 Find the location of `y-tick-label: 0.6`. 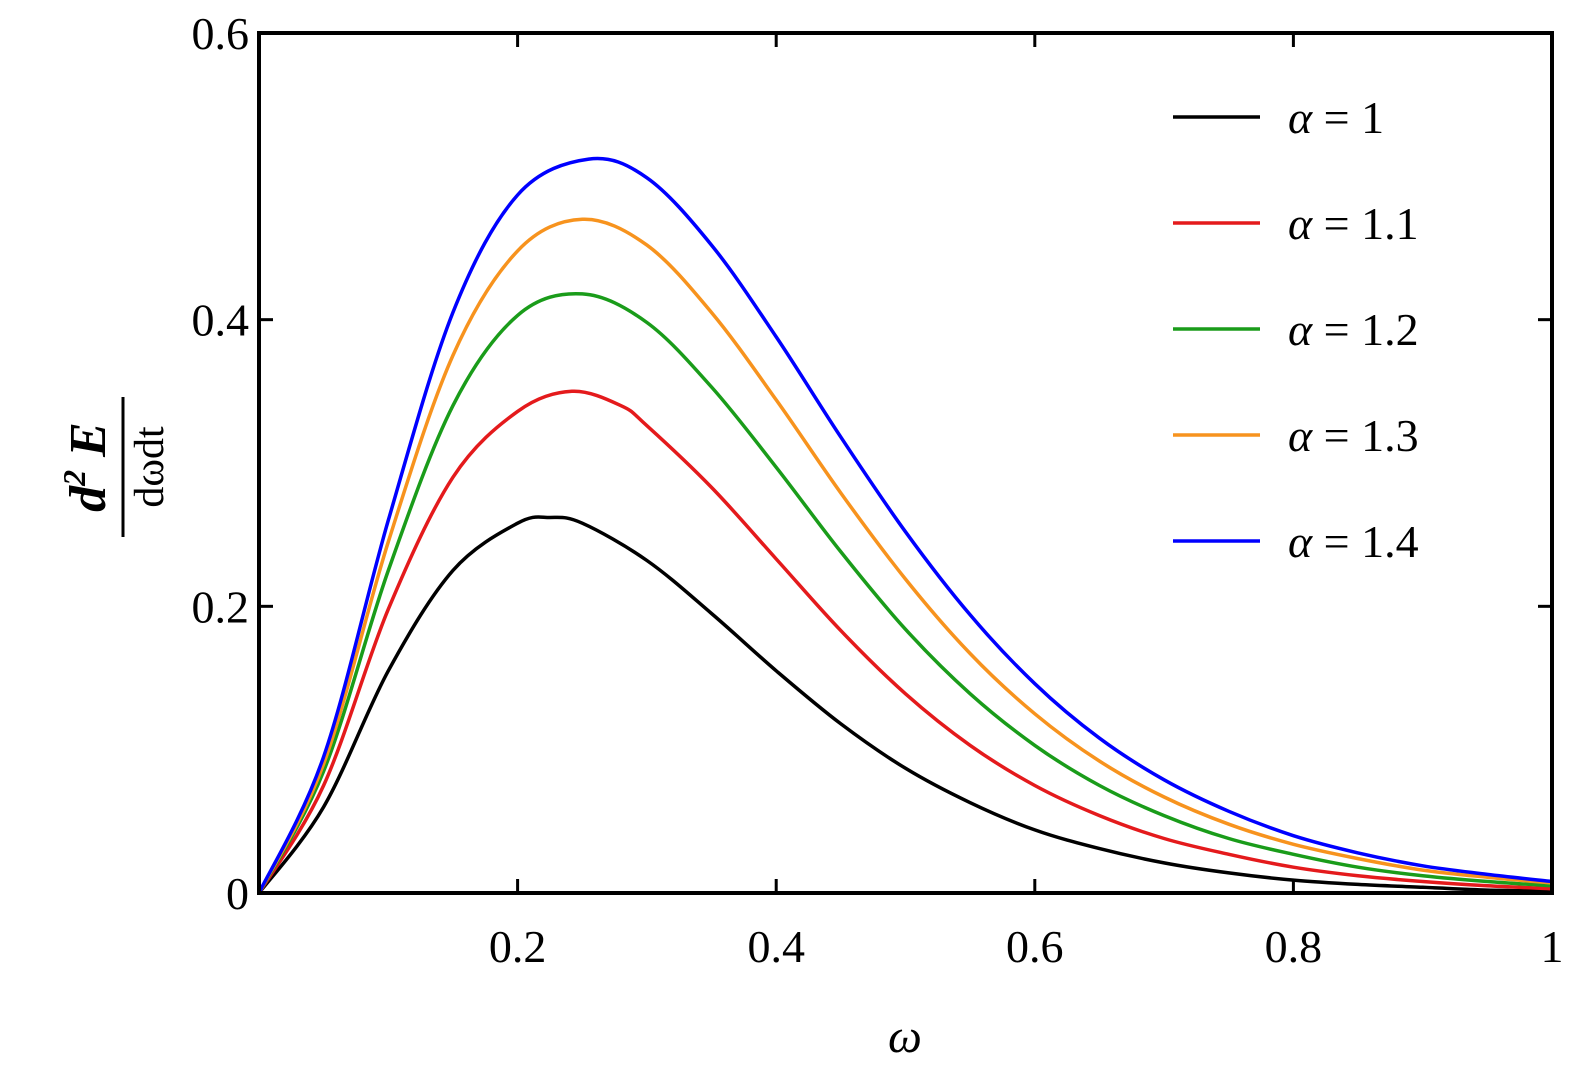

y-tick-label: 0.6 is located at coordinates (221, 33).